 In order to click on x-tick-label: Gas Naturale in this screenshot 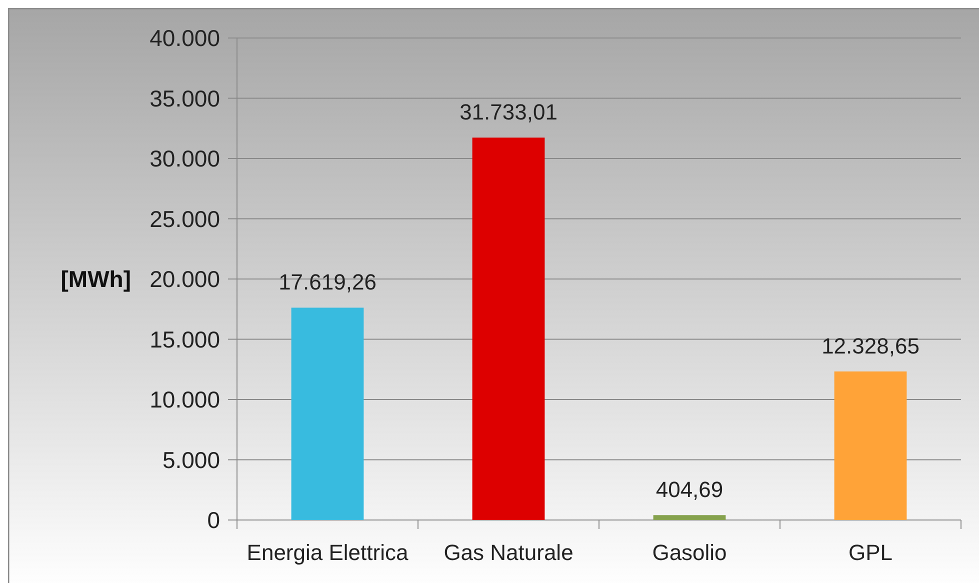, I will do `click(509, 552)`.